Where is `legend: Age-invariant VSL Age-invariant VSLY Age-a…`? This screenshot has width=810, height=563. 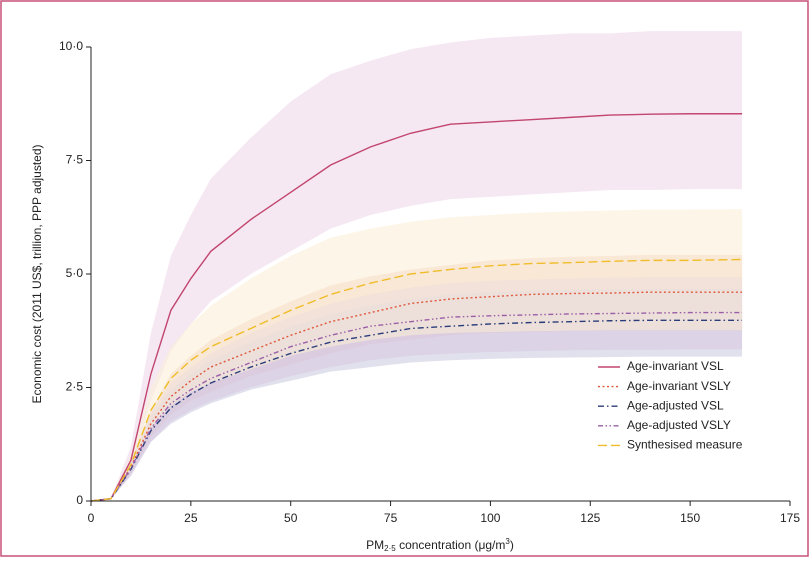 legend: Age-invariant VSL Age-invariant VSLY Age-a… is located at coordinates (670, 405).